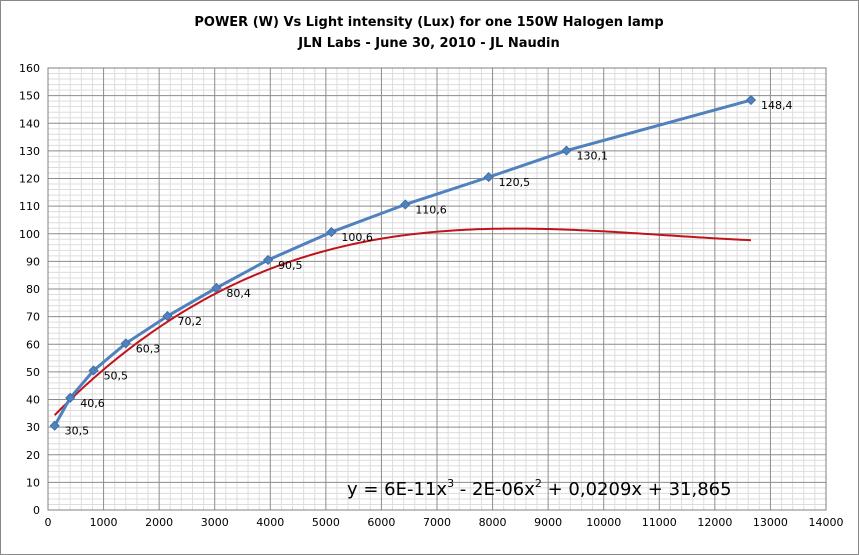  Describe the element at coordinates (29, 96) in the screenshot. I see `y-tick-label: 150` at that location.